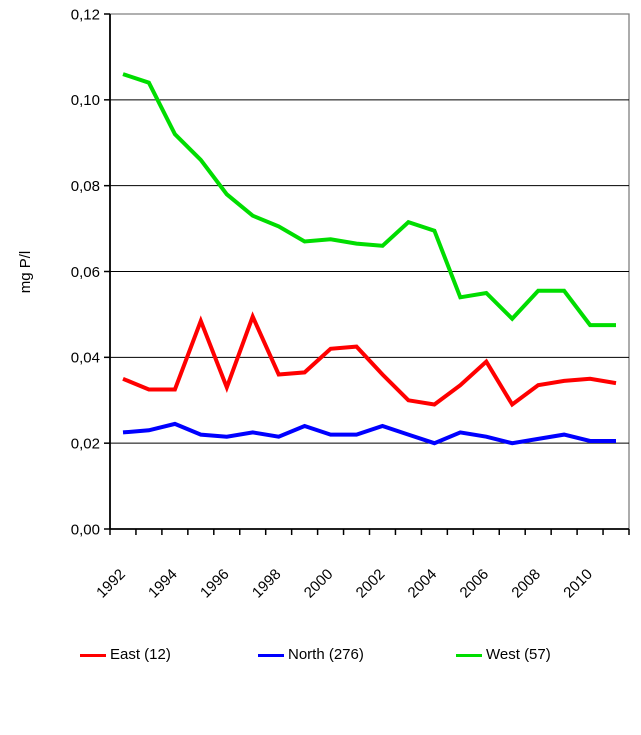 This screenshot has height=735, width=641. What do you see at coordinates (518, 654) in the screenshot?
I see `legend-label-west: West (57)` at bounding box center [518, 654].